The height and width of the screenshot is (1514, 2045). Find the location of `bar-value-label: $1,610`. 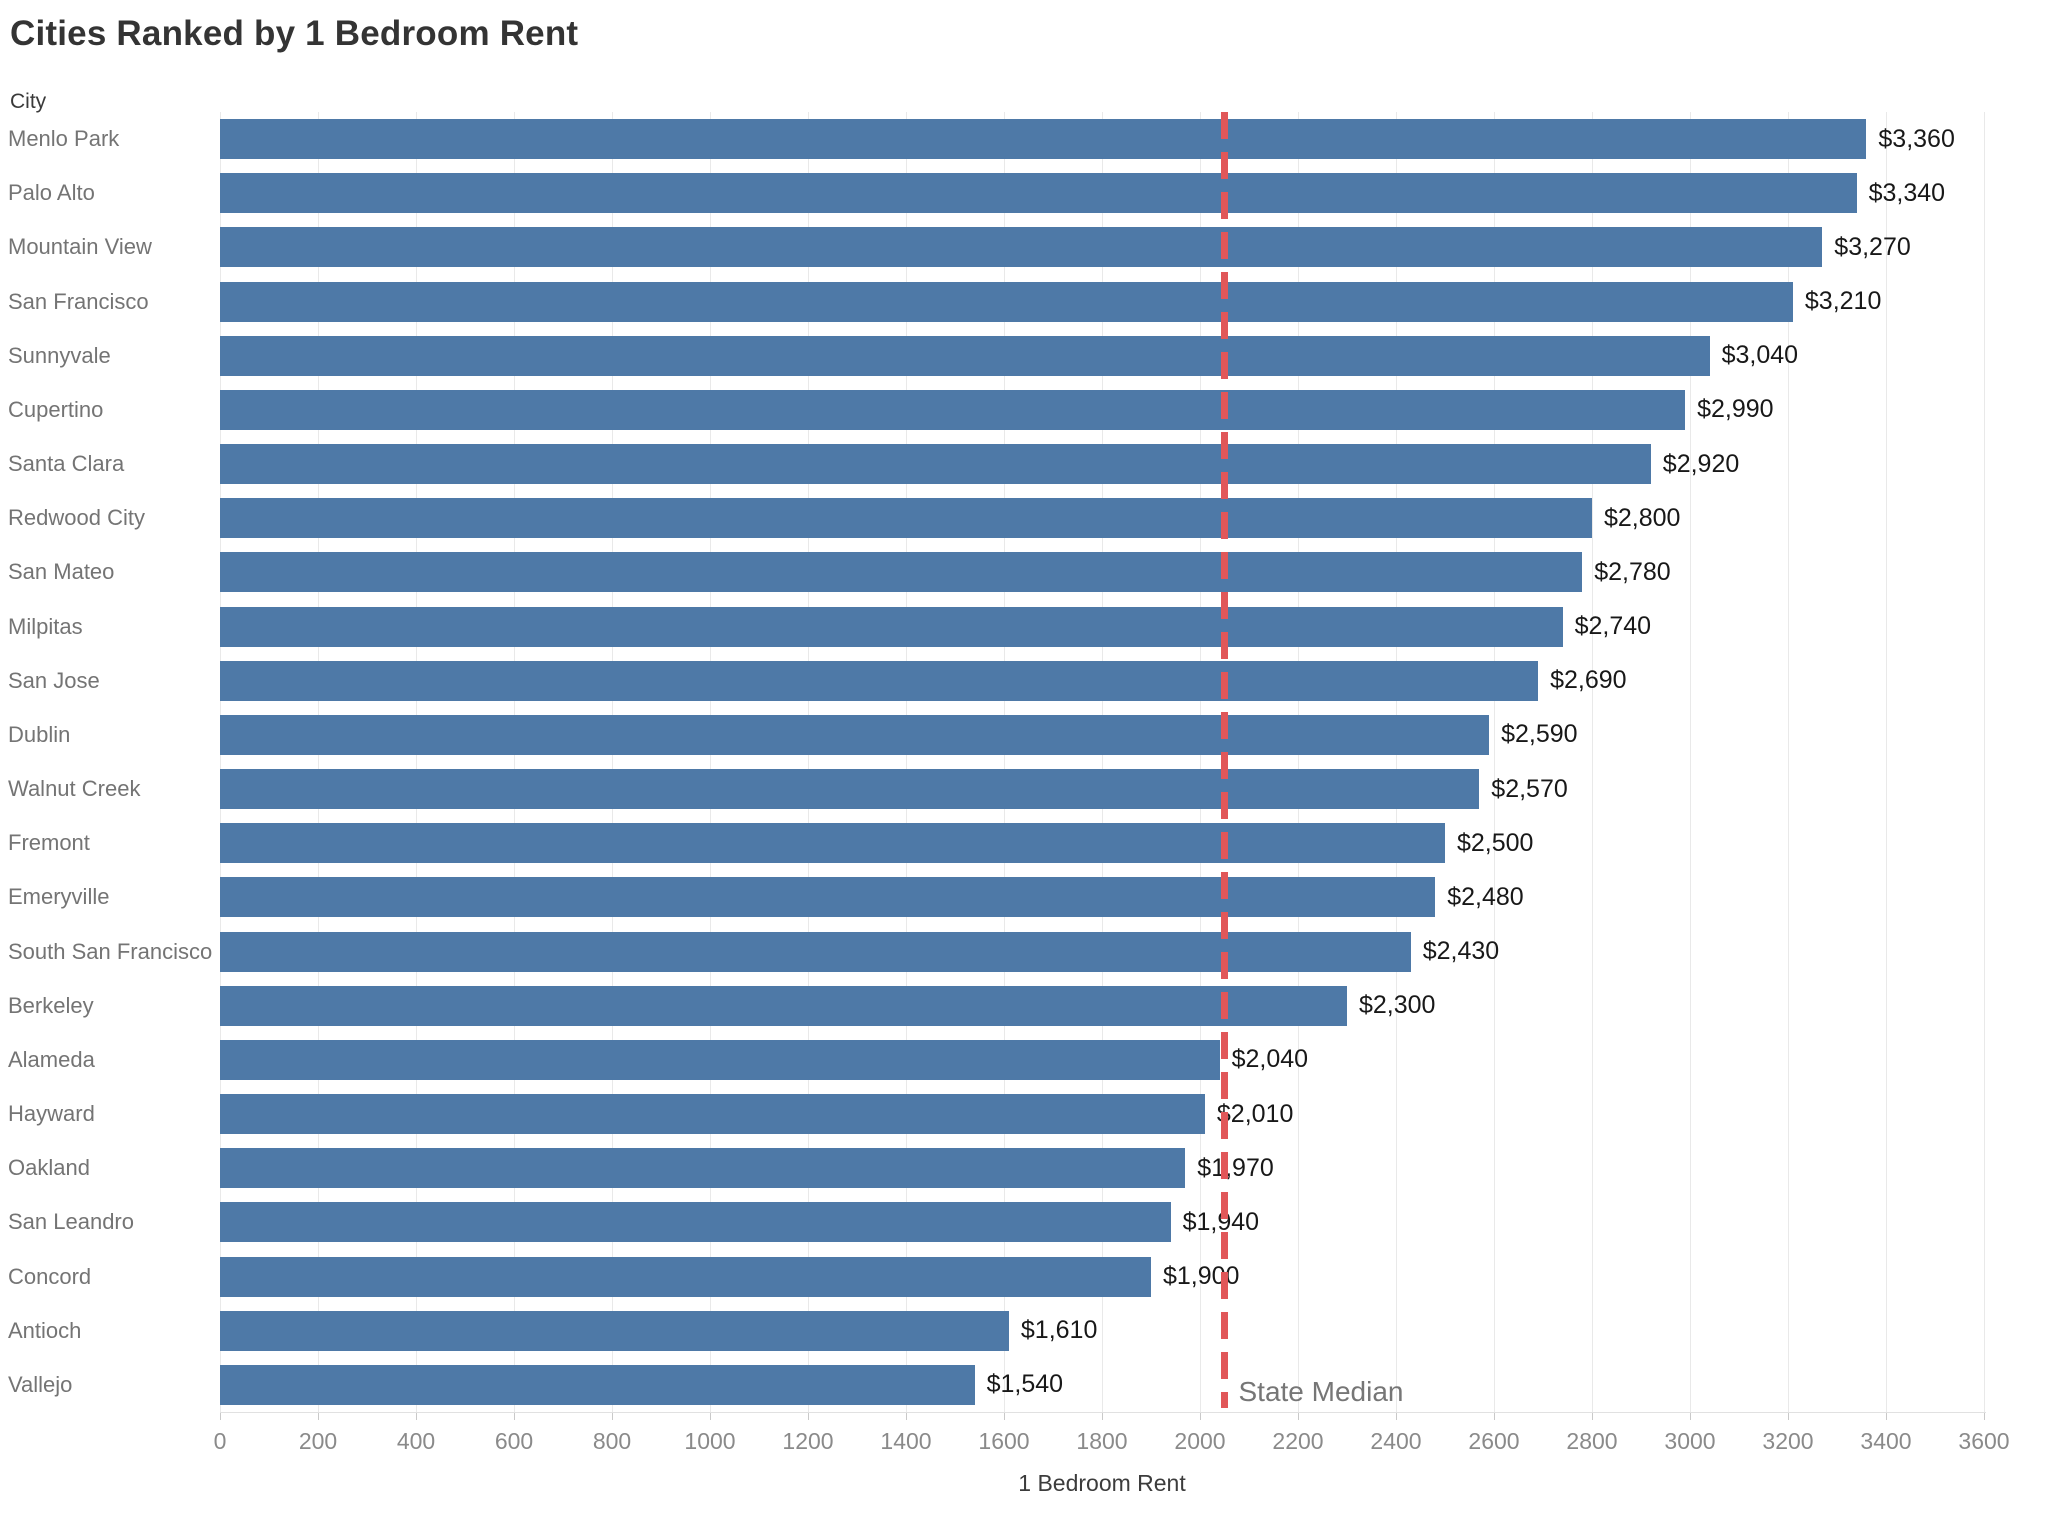

bar-value-label: $1,610 is located at coordinates (1059, 1330).